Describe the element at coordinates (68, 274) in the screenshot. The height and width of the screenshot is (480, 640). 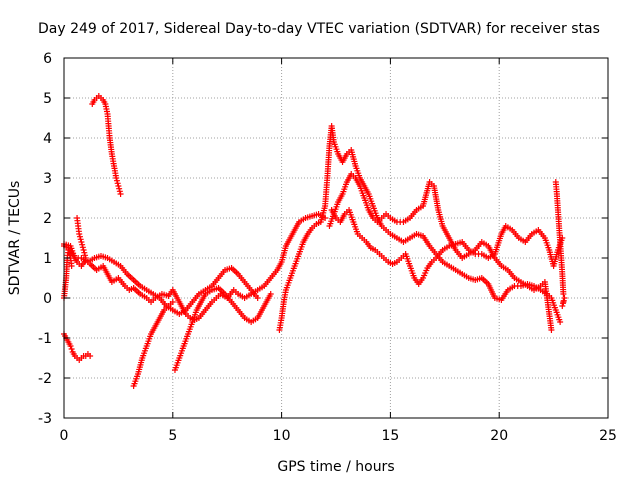
I see `series-s12` at that location.